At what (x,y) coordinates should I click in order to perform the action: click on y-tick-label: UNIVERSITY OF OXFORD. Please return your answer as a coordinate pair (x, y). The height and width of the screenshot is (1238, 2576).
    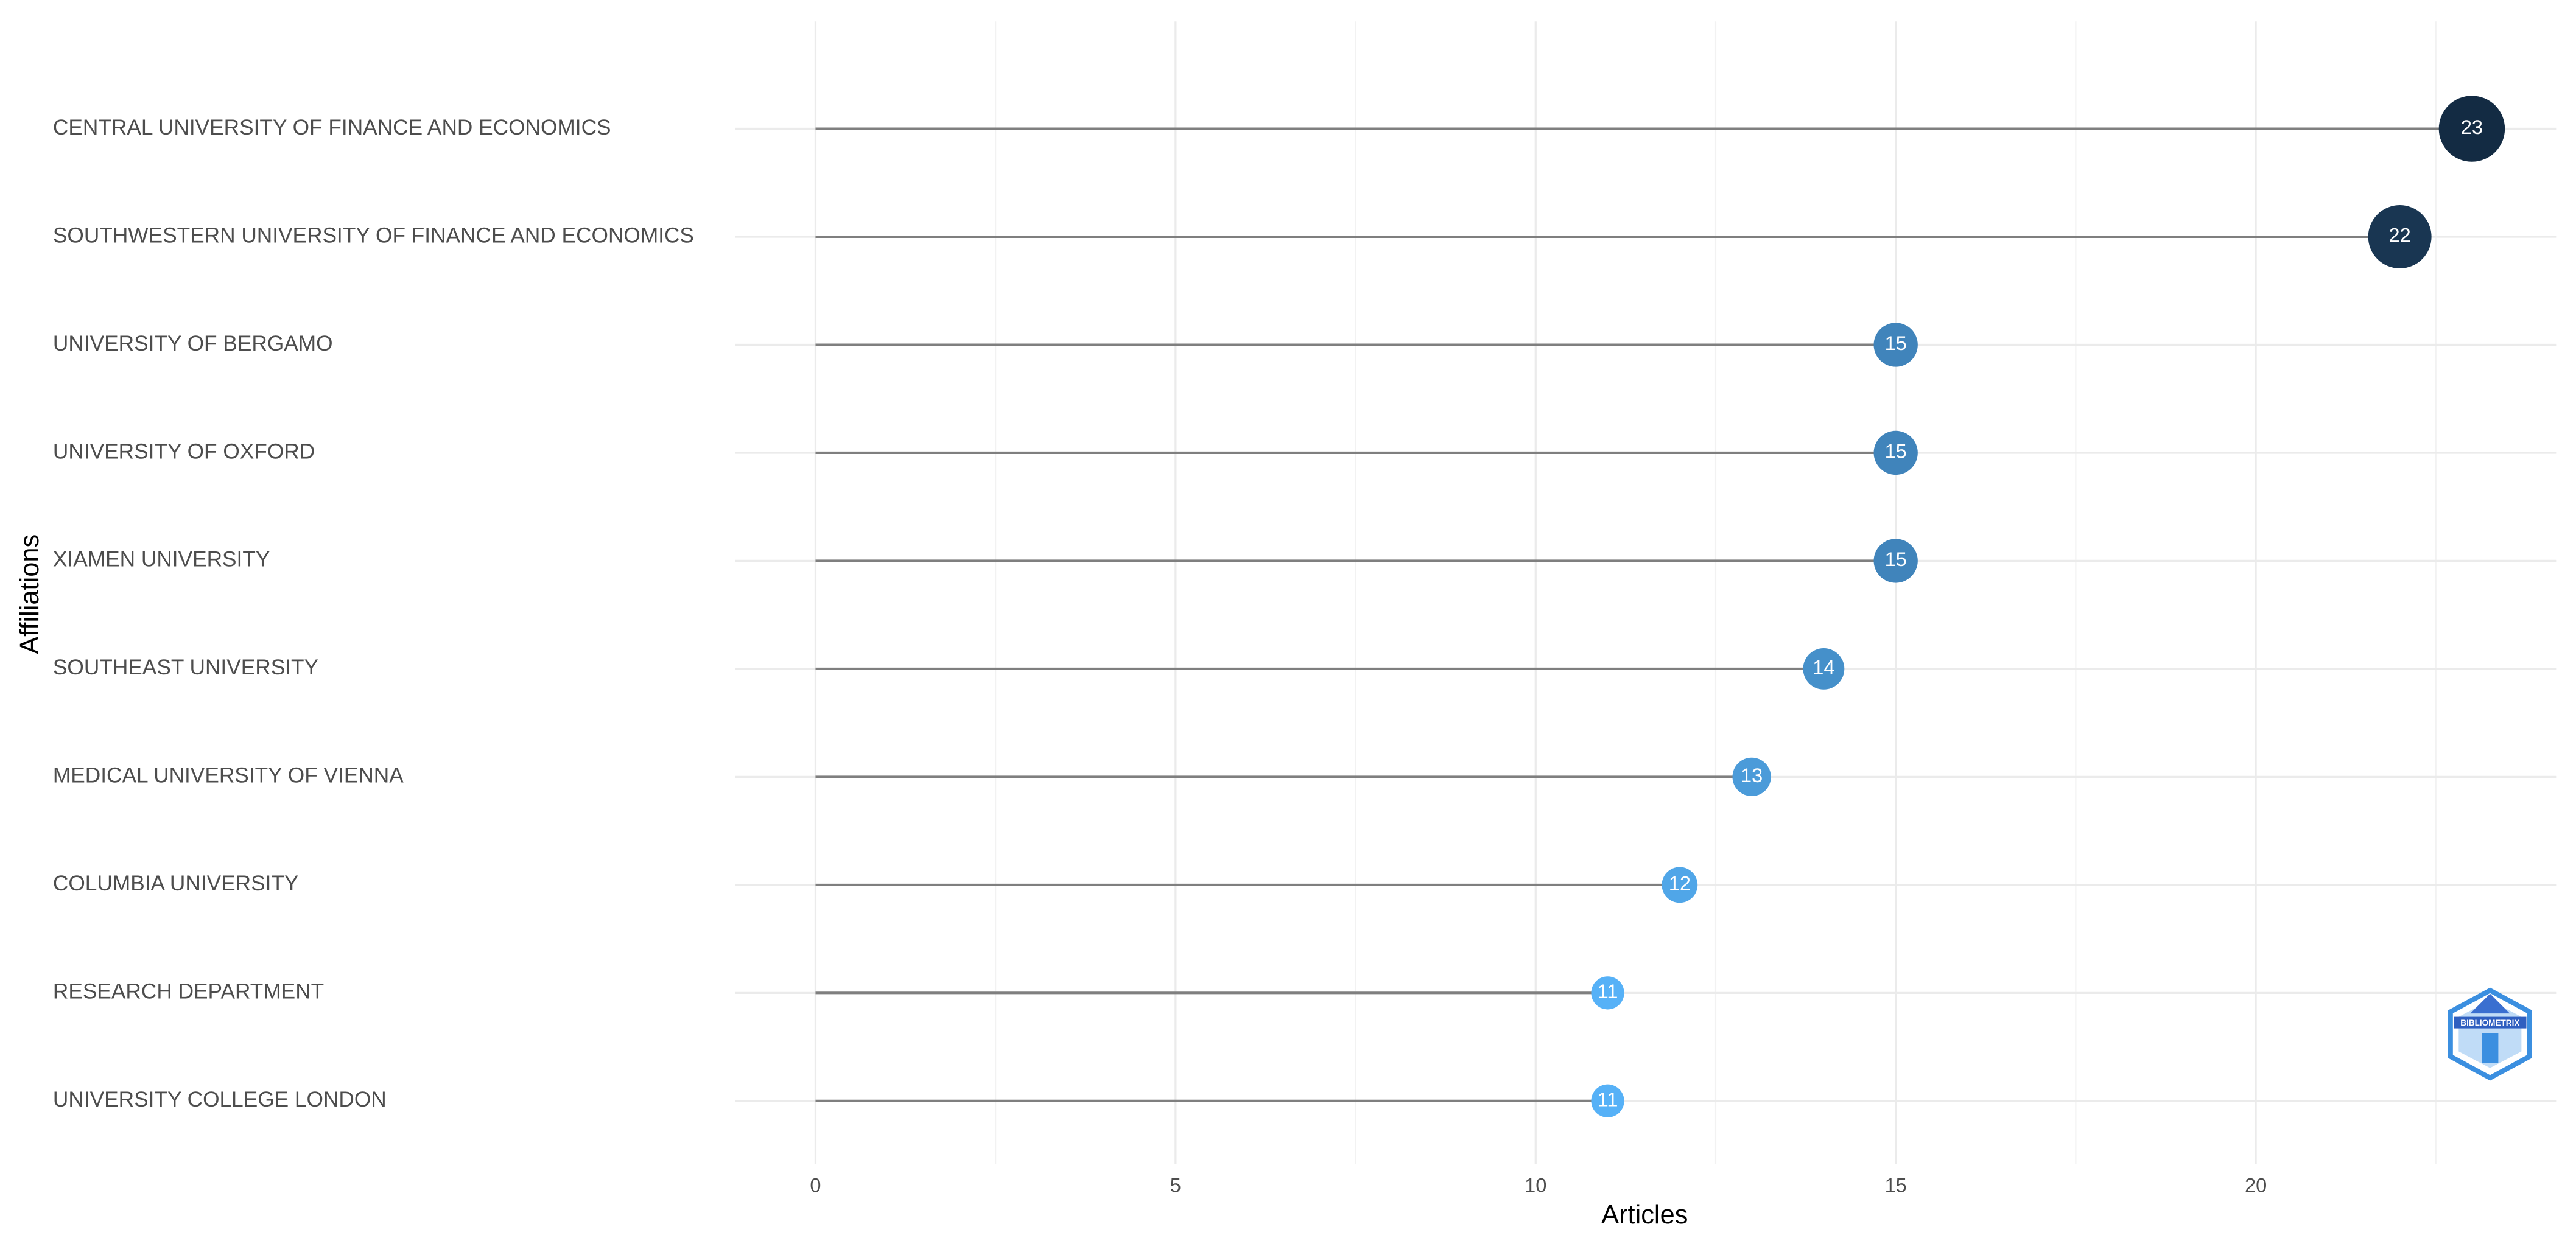
    Looking at the image, I should click on (184, 451).